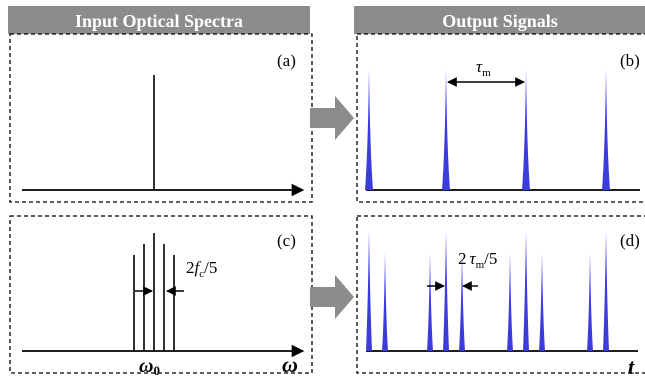 The height and width of the screenshot is (380, 645). What do you see at coordinates (154, 292) in the screenshot?
I see `panel-c-spectral-lines` at bounding box center [154, 292].